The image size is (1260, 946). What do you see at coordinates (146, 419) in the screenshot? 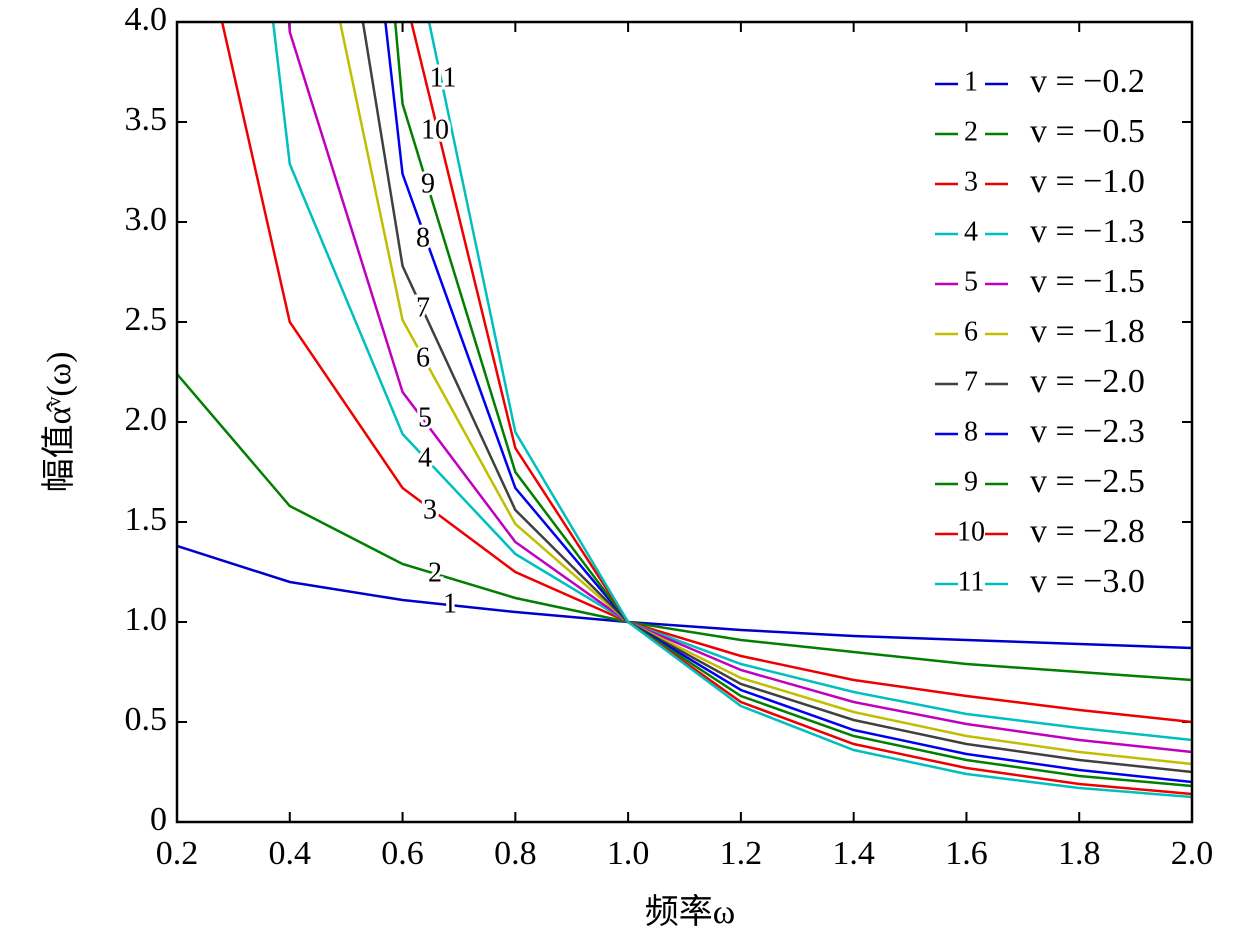
I see `y-tick-label: 2.0` at bounding box center [146, 419].